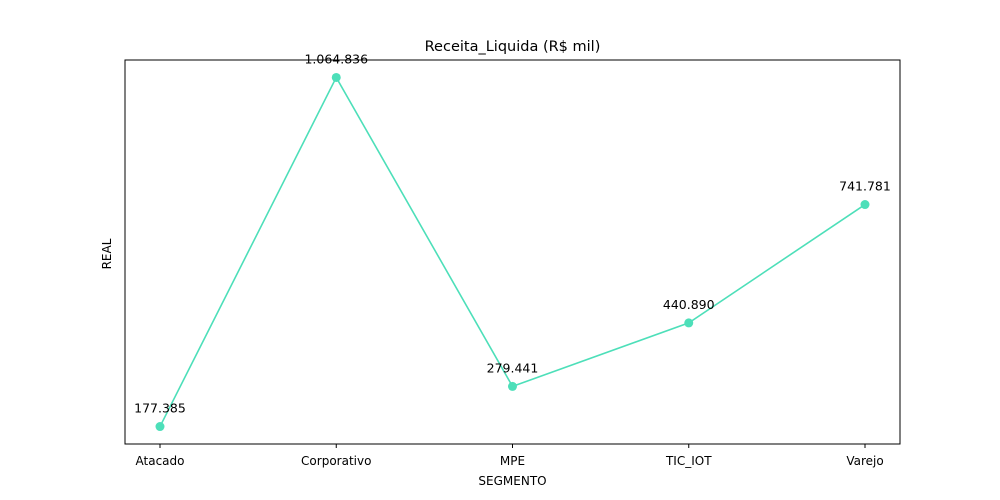  I want to click on data-label: 1.064.836, so click(336, 58).